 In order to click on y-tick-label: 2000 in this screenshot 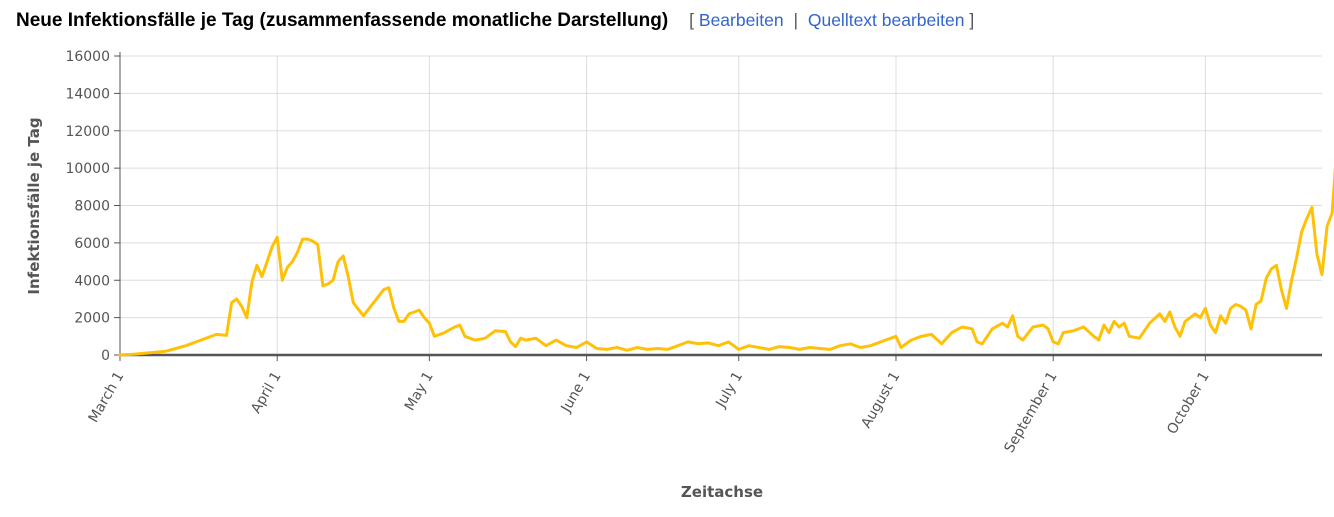, I will do `click(92, 319)`.